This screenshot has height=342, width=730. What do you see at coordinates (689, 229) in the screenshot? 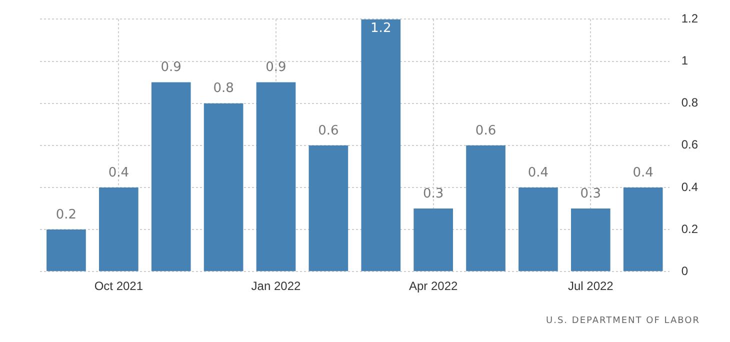
I see `y-tick-label: 0.2` at bounding box center [689, 229].